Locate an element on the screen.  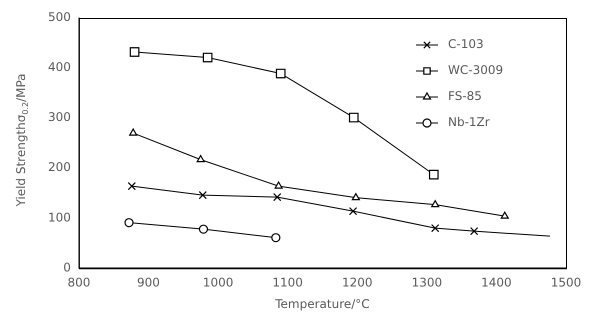
x-tick-label: 1400 is located at coordinates (496, 283).